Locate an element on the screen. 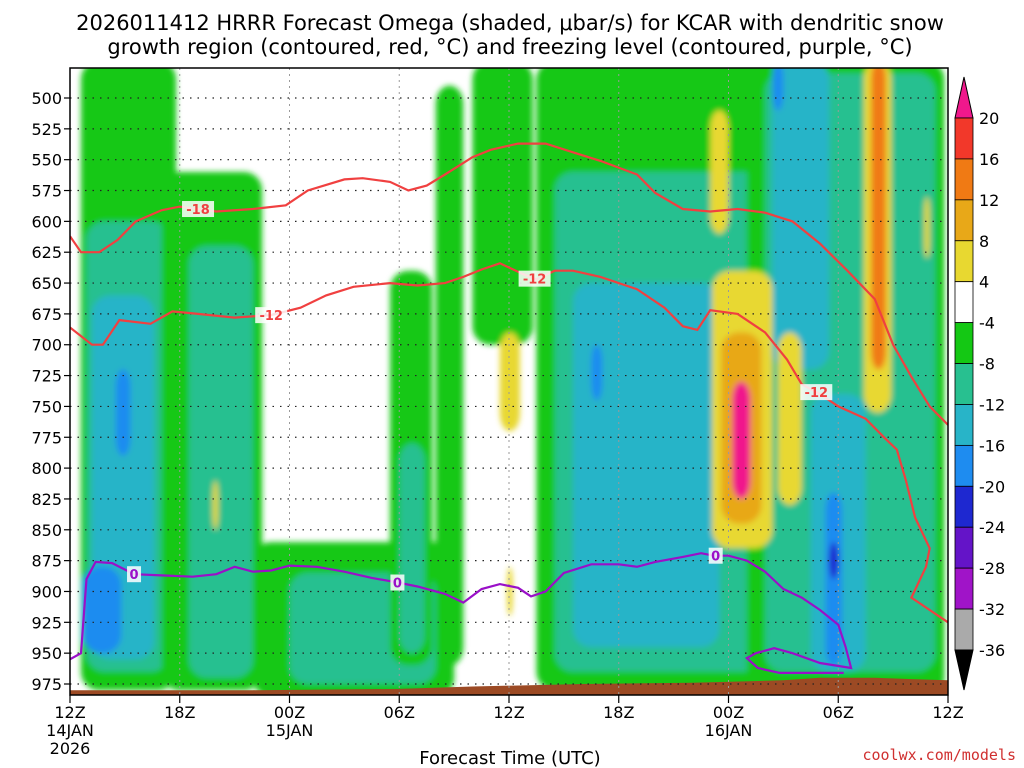  freezing-level-label-2: 0 is located at coordinates (715, 557).